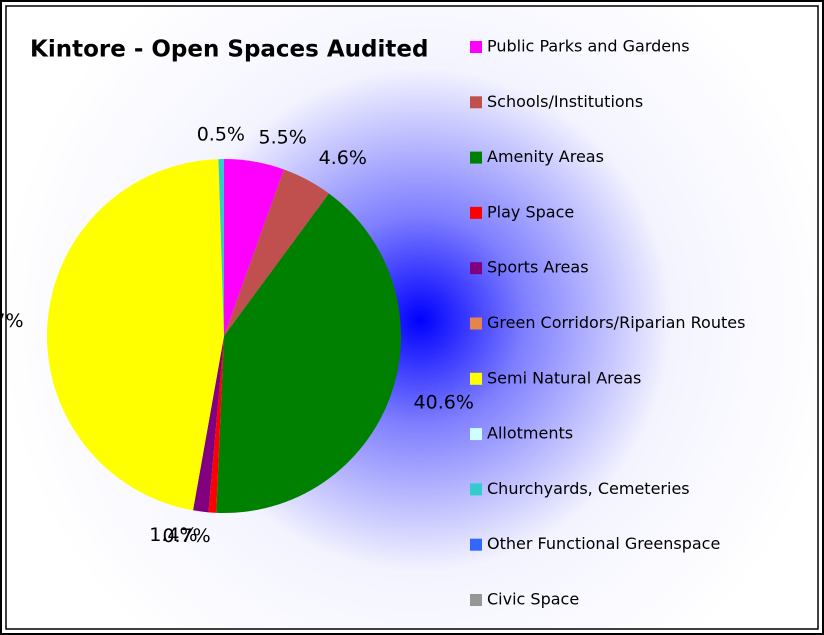 Image resolution: width=824 pixels, height=635 pixels. What do you see at coordinates (564, 377) in the screenshot?
I see `legend-text: Semi Natural Areas` at bounding box center [564, 377].